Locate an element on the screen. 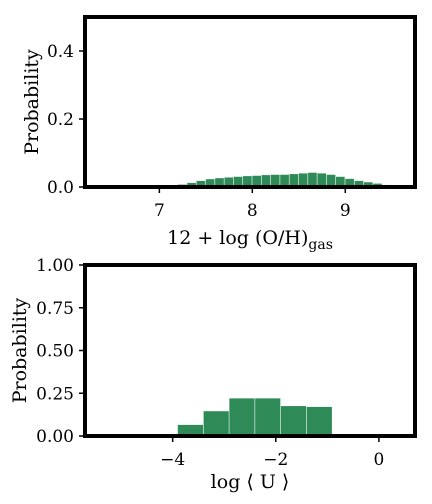 This screenshot has width=432, height=504. y-tick-label: 0.2 is located at coordinates (60, 120).